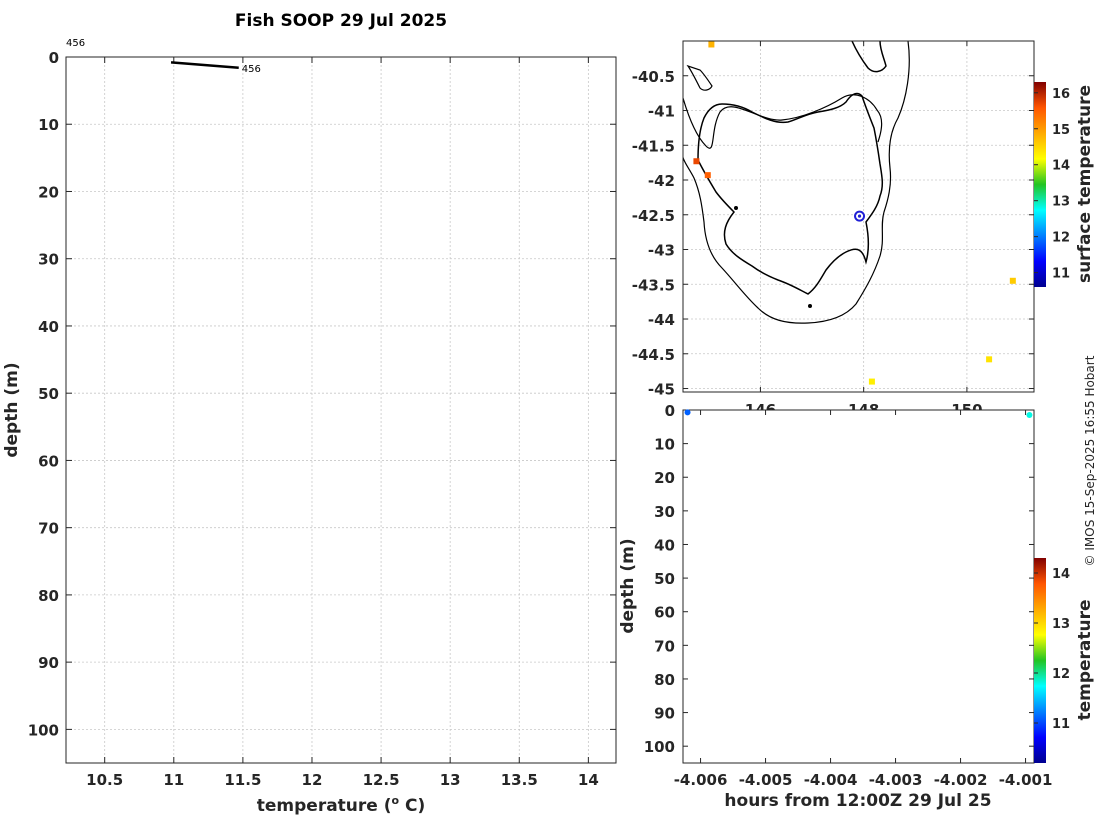 This screenshot has height=820, width=1100. I want to click on section-y-tick-label: 0, so click(670, 411).